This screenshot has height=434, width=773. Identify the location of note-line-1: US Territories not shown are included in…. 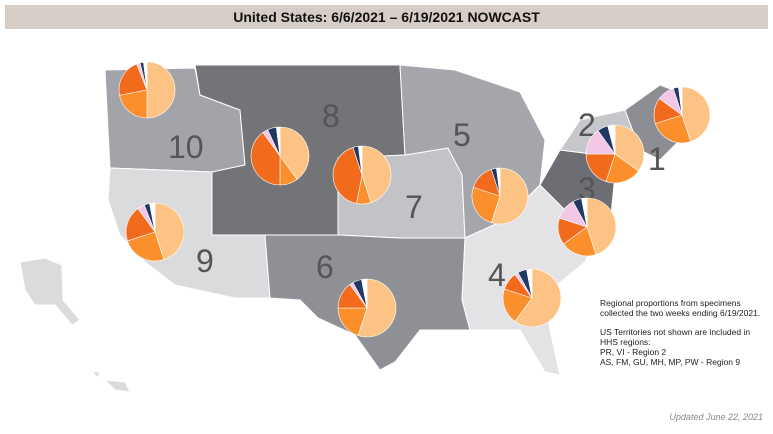
(675, 337).